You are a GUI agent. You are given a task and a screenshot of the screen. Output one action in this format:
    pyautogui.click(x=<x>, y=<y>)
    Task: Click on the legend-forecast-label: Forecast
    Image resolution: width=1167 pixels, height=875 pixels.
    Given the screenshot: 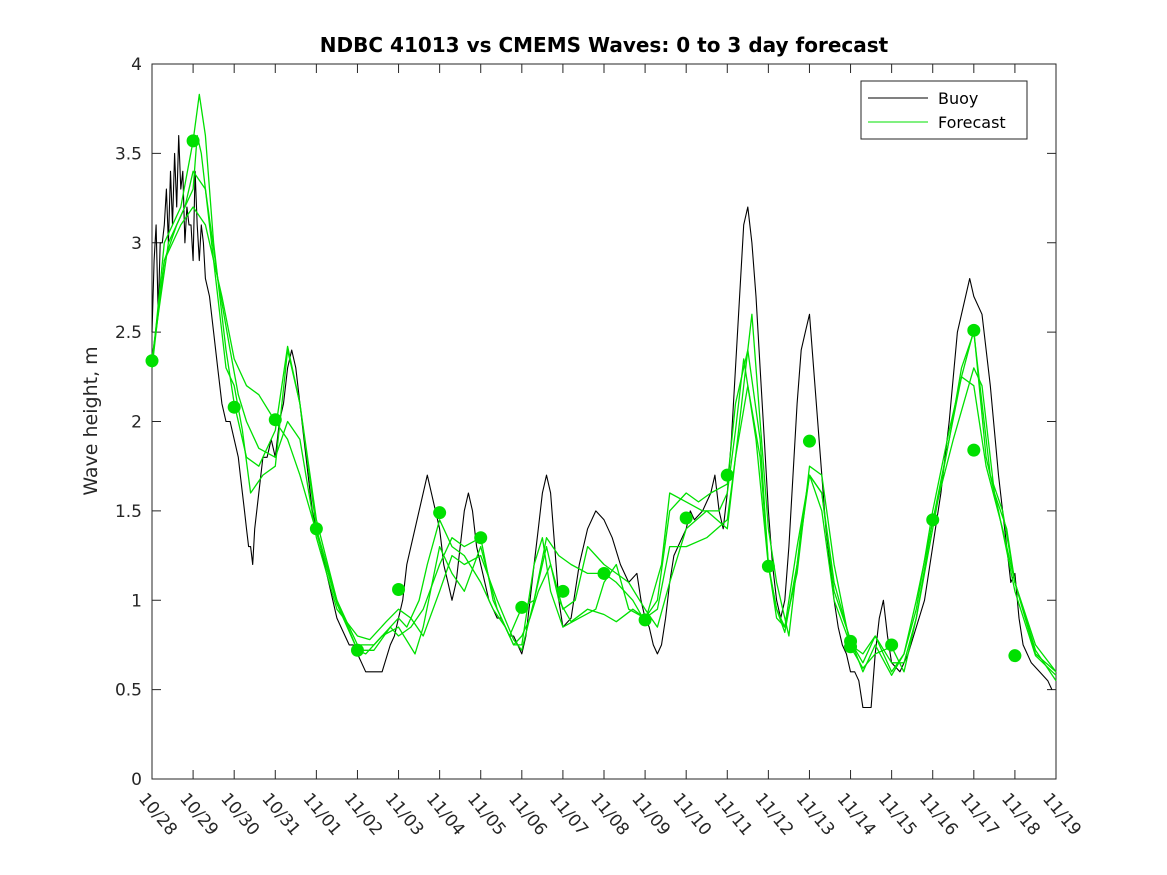 What is the action you would take?
    pyautogui.click(x=972, y=122)
    